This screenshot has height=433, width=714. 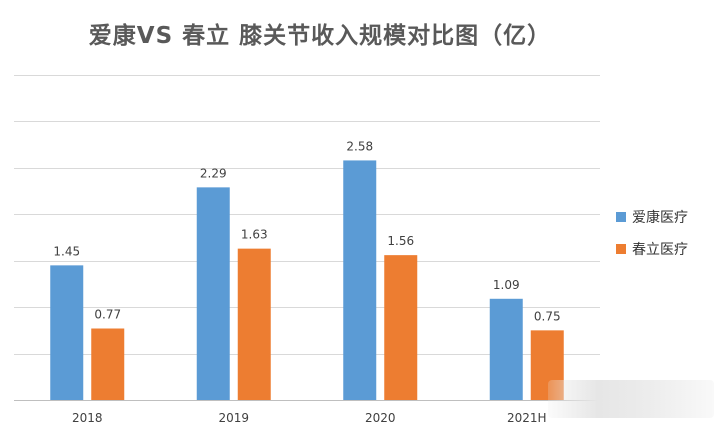 What do you see at coordinates (631, 399) in the screenshot?
I see `watermark-blur` at bounding box center [631, 399].